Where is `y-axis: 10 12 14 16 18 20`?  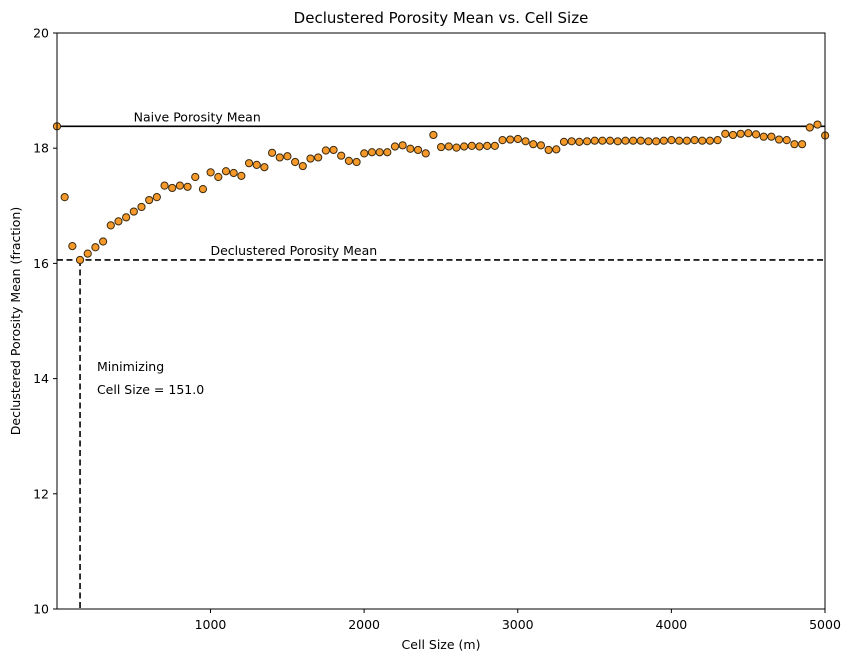
y-axis: 10 12 14 16 18 20 is located at coordinates (45, 321).